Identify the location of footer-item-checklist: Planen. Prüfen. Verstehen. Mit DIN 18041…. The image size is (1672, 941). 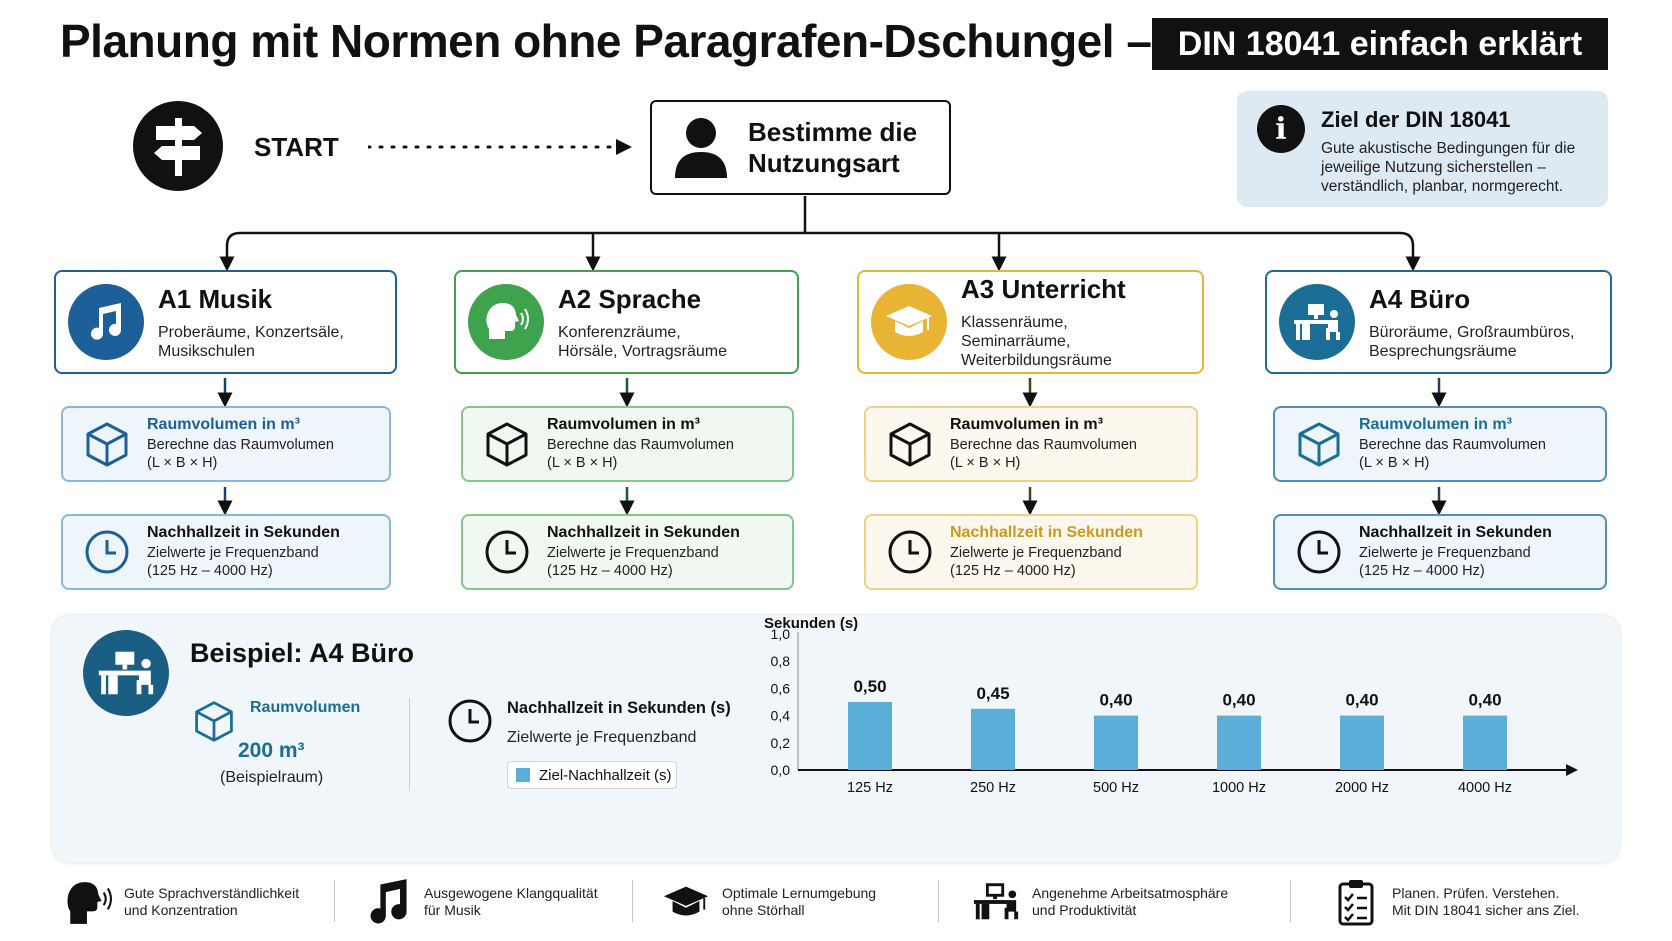
(1456, 902).